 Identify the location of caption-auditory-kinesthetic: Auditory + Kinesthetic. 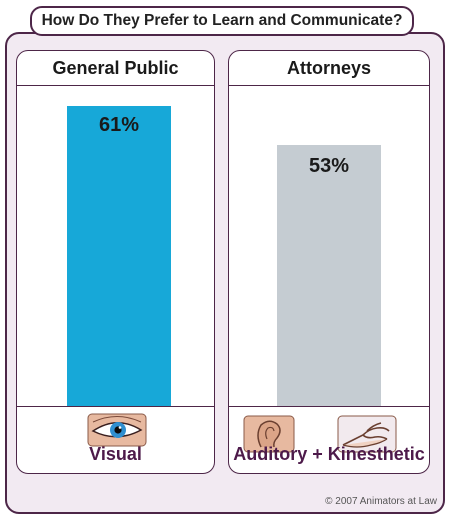
(329, 454).